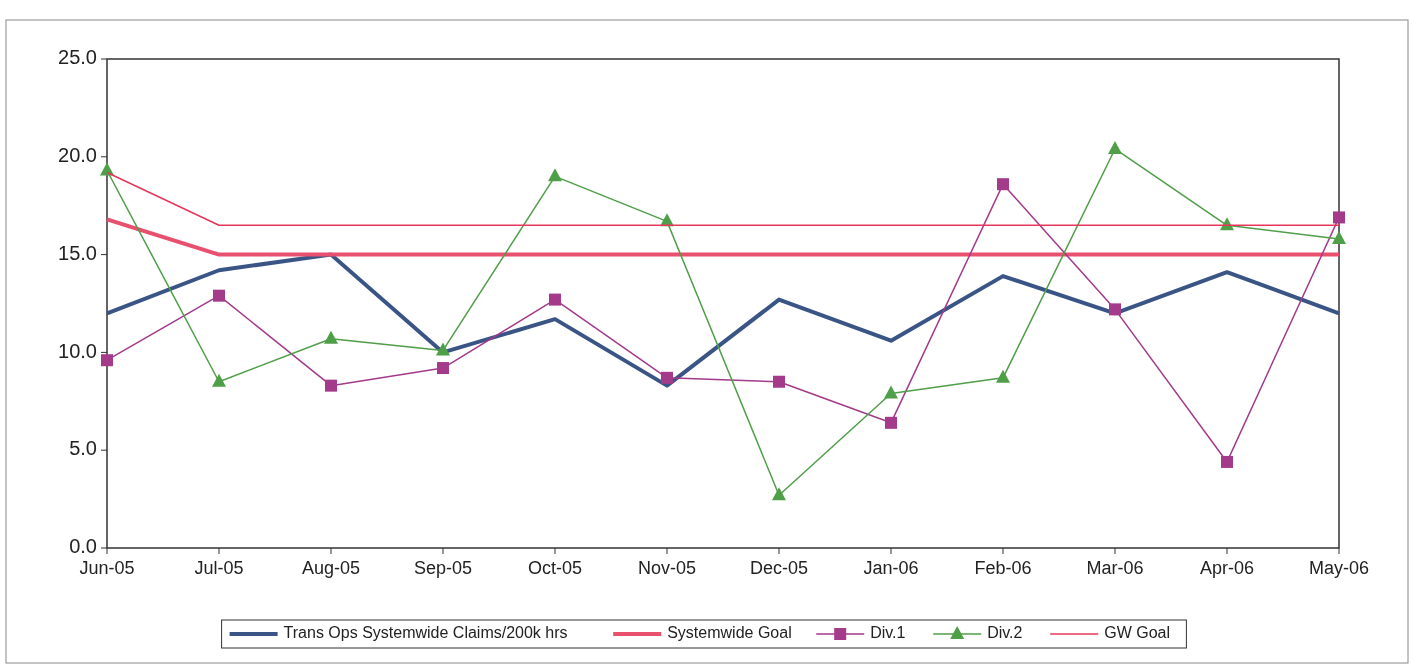 The image size is (1414, 667). Describe the element at coordinates (107, 568) in the screenshot. I see `x-tick-label: Jun-05` at that location.